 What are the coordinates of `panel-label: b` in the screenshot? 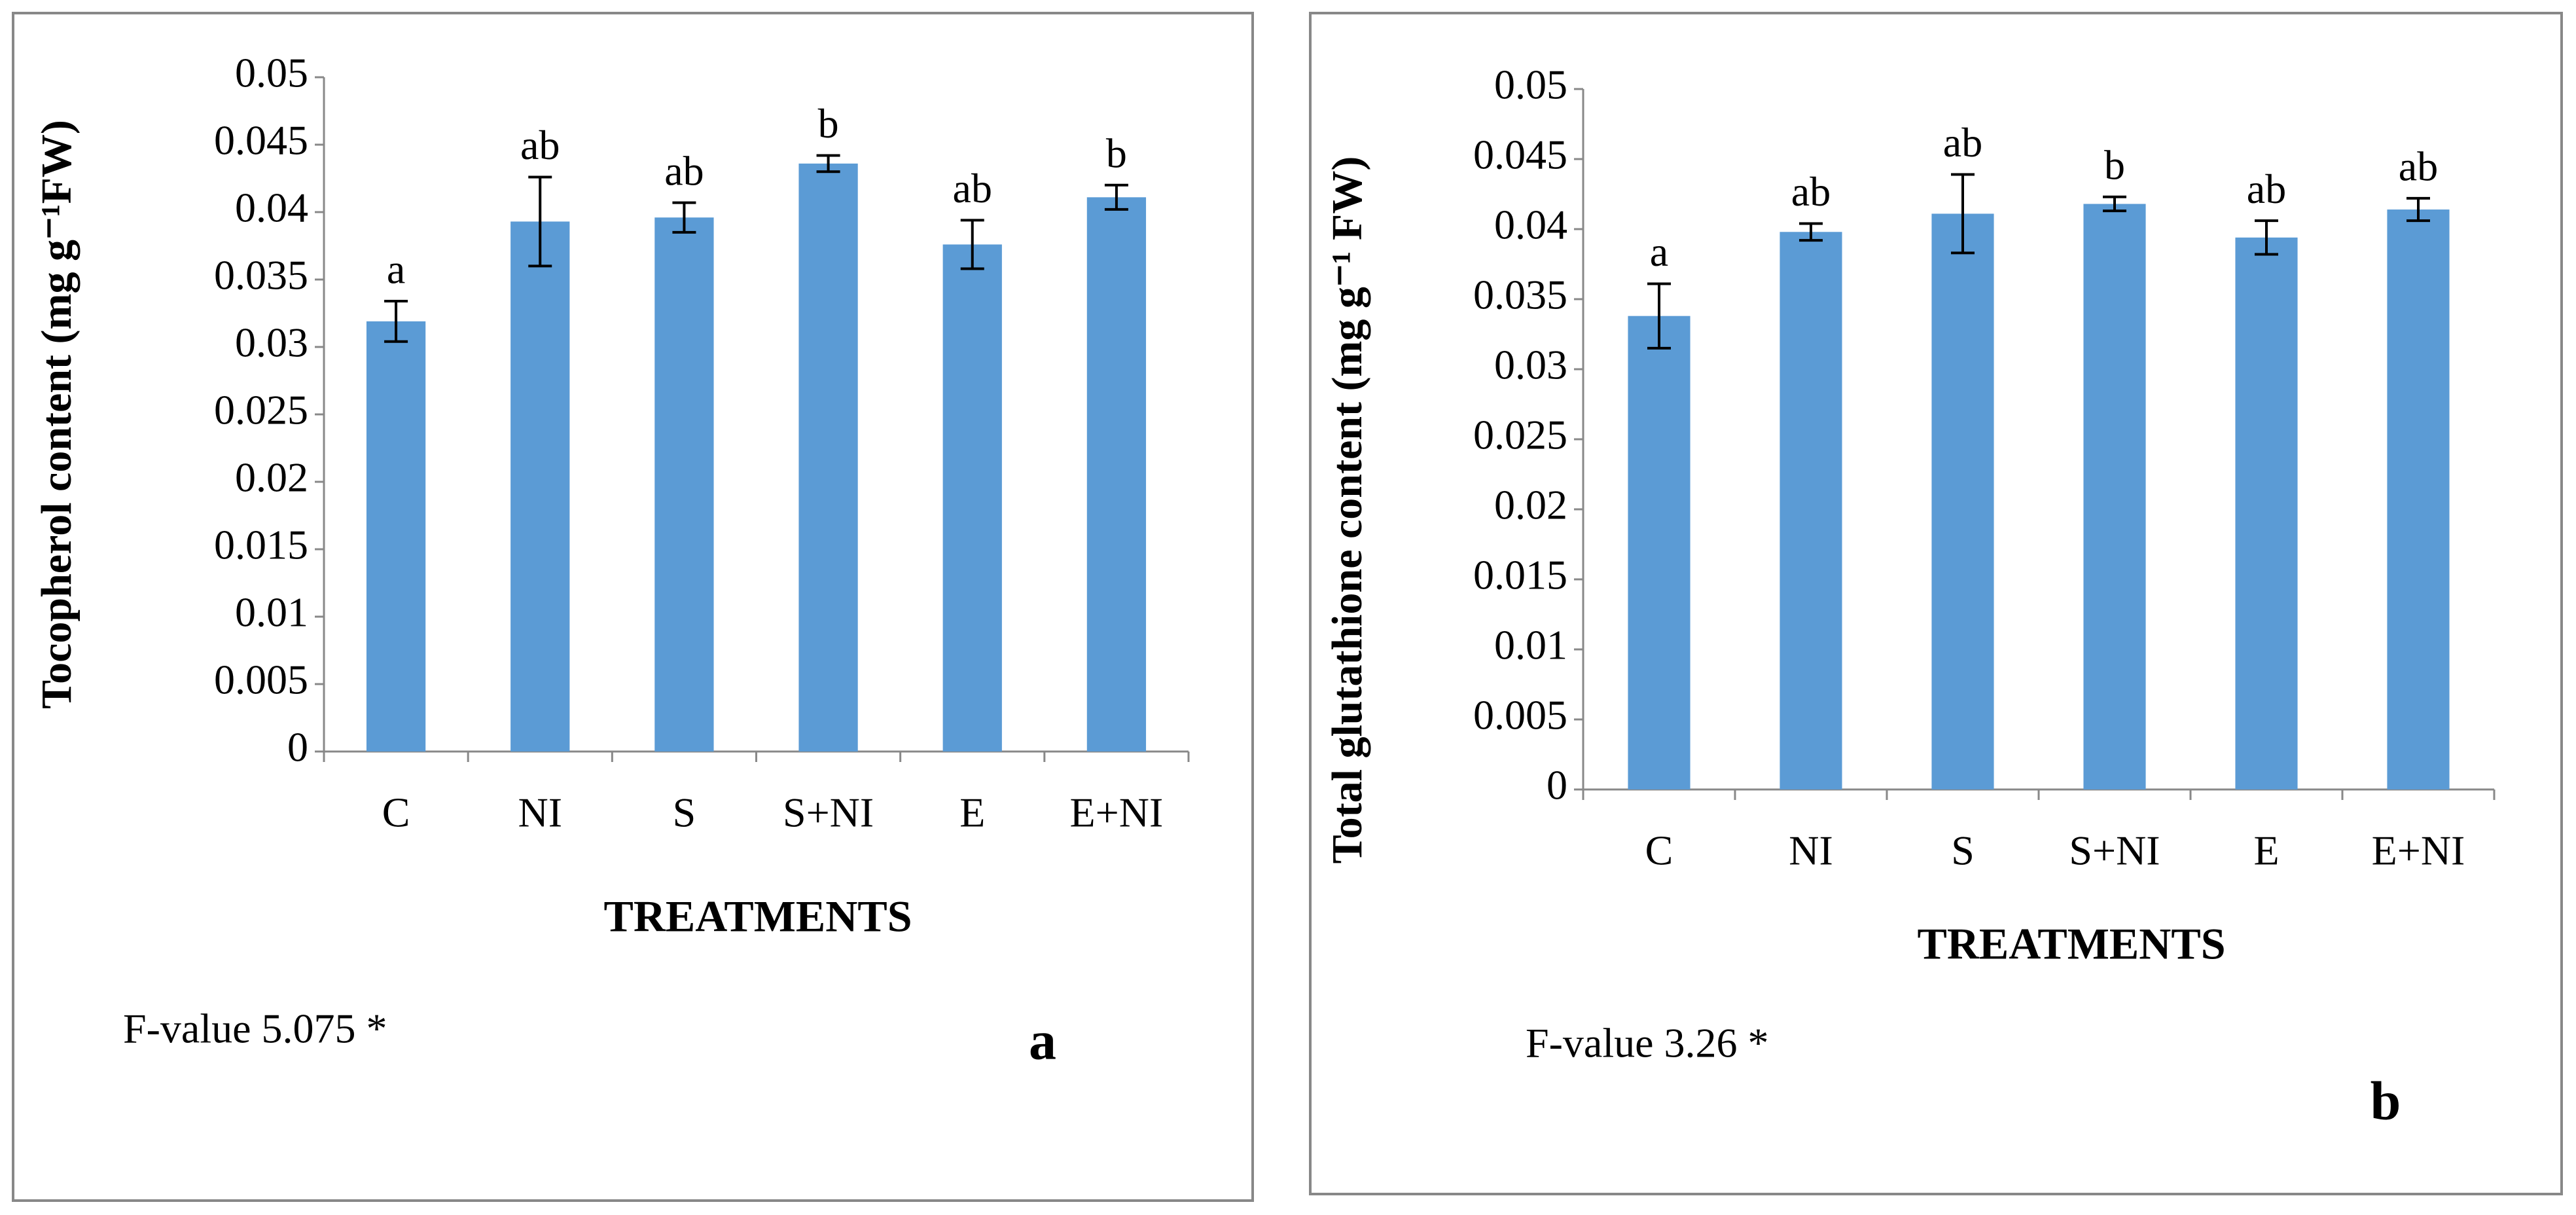 It's located at (2385, 1100).